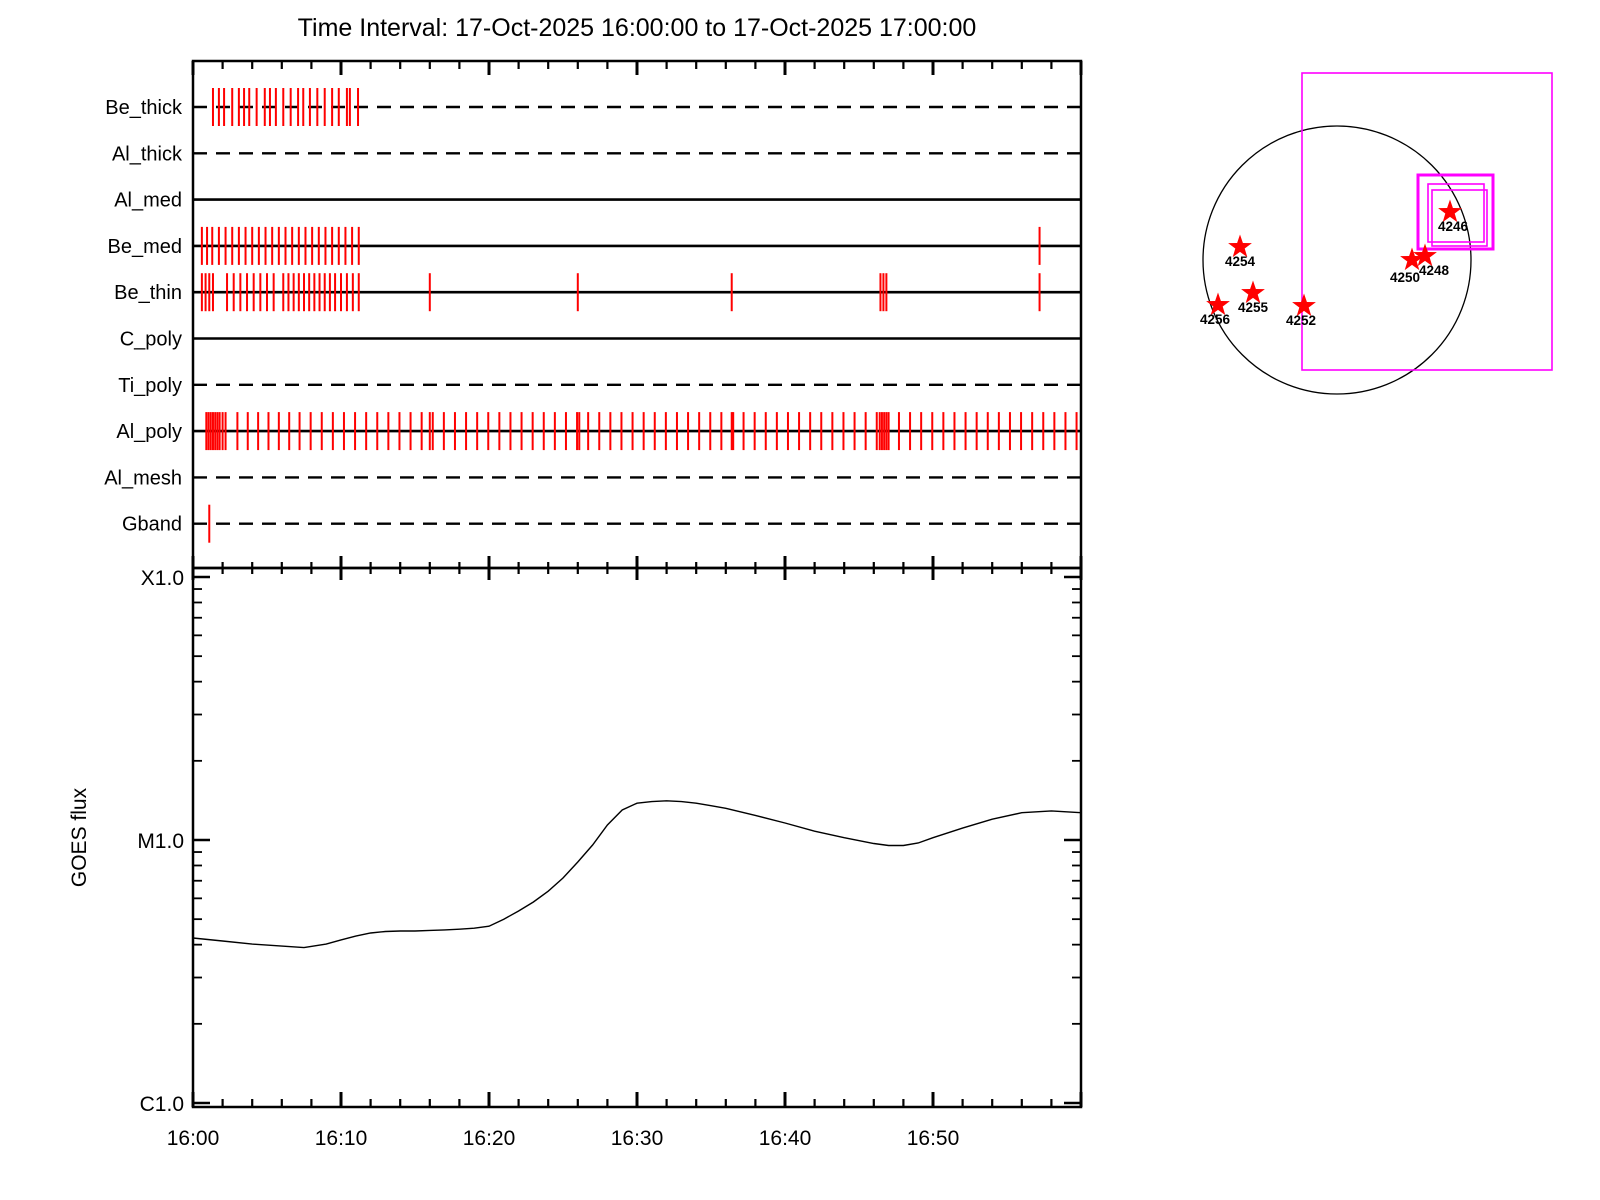  Describe the element at coordinates (160, 841) in the screenshot. I see `y-axis-tick-label: M1.0` at that location.